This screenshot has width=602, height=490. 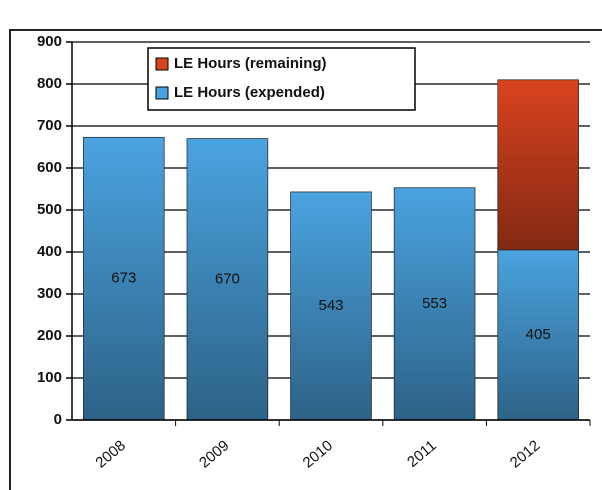 What do you see at coordinates (49, 167) in the screenshot?
I see `y-tick-label: 600` at bounding box center [49, 167].